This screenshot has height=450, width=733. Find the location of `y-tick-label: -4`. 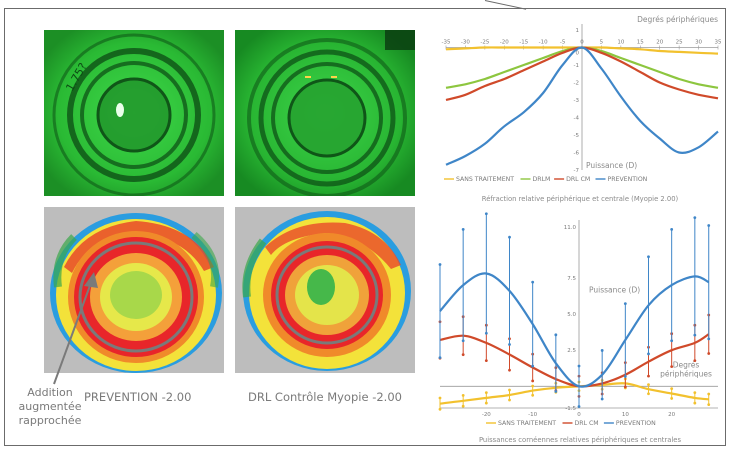

y-tick-label: -4 is located at coordinates (577, 119).